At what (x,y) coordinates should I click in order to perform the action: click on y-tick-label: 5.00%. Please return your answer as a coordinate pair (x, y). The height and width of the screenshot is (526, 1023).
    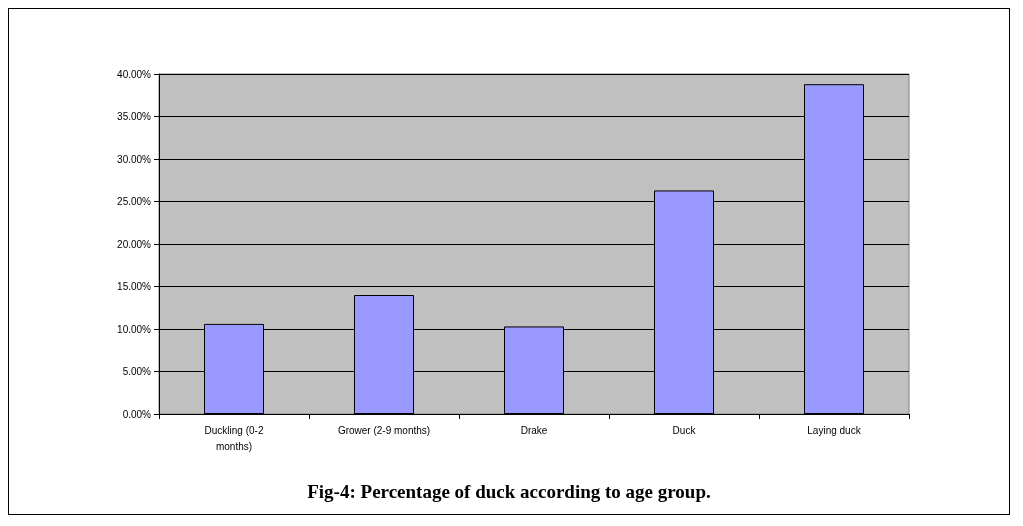
    Looking at the image, I should click on (137, 371).